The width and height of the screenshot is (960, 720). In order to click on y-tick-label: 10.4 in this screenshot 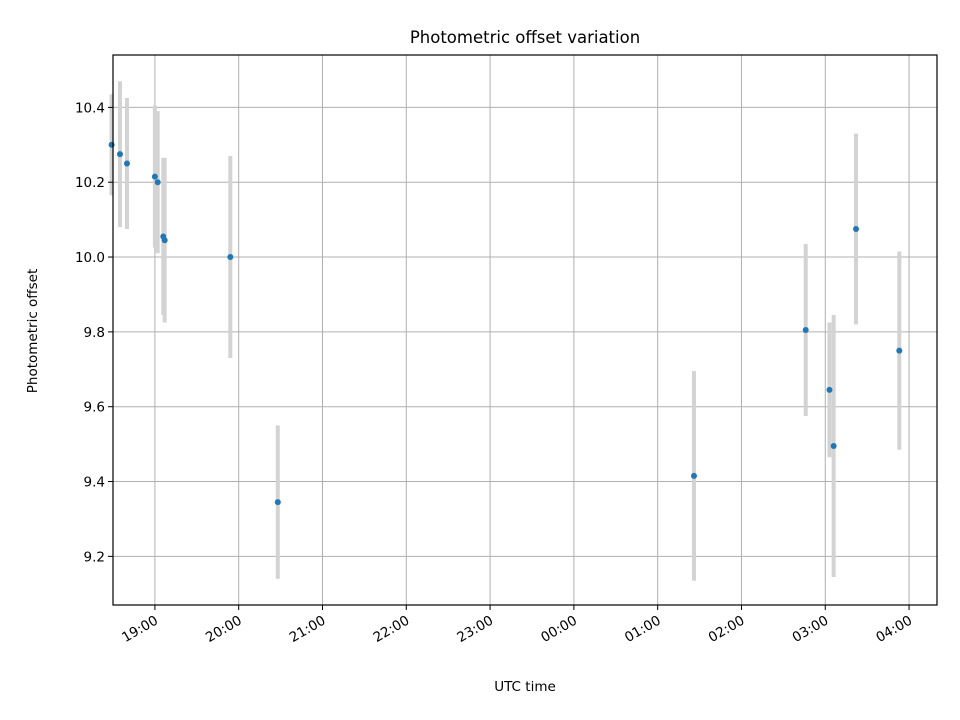, I will do `click(90, 108)`.